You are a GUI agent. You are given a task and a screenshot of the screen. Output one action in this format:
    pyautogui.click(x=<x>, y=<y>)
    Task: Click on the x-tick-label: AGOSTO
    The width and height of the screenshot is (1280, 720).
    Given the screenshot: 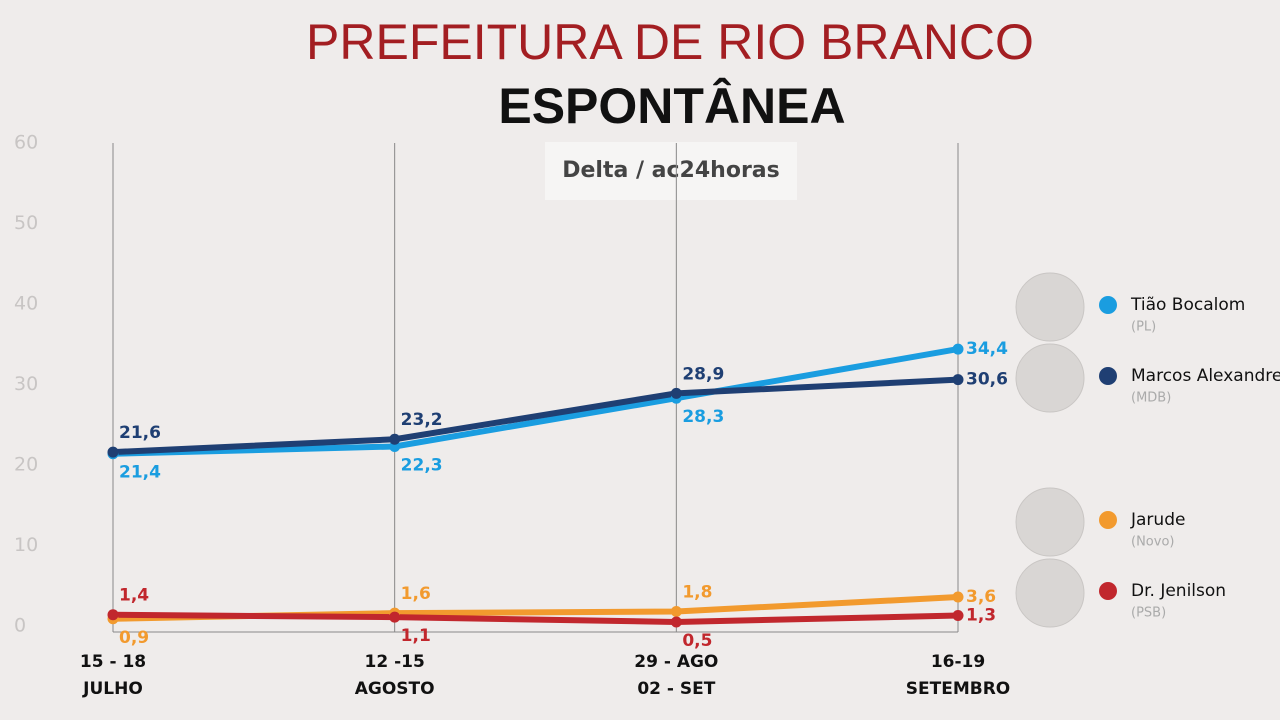 What is the action you would take?
    pyautogui.click(x=395, y=689)
    